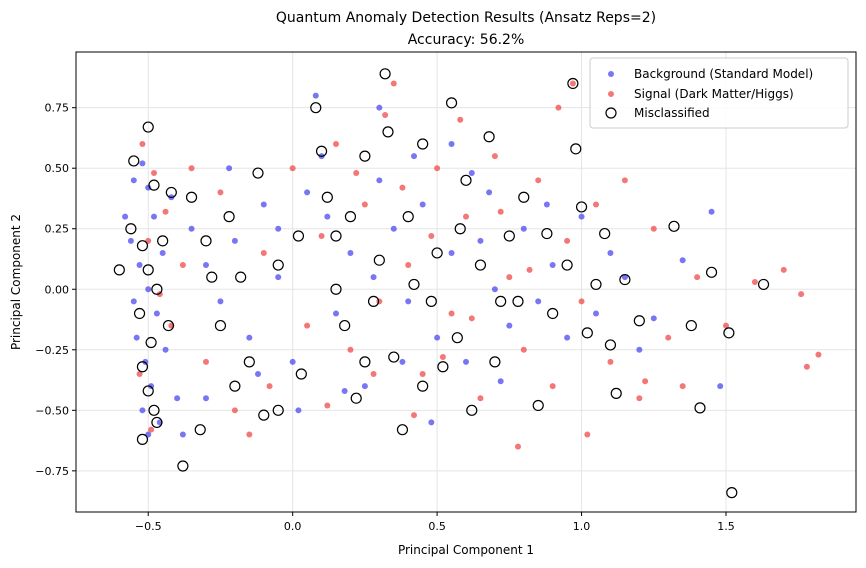  What do you see at coordinates (672, 113) in the screenshot?
I see `legend-misclassified-label: Misclassified` at bounding box center [672, 113].